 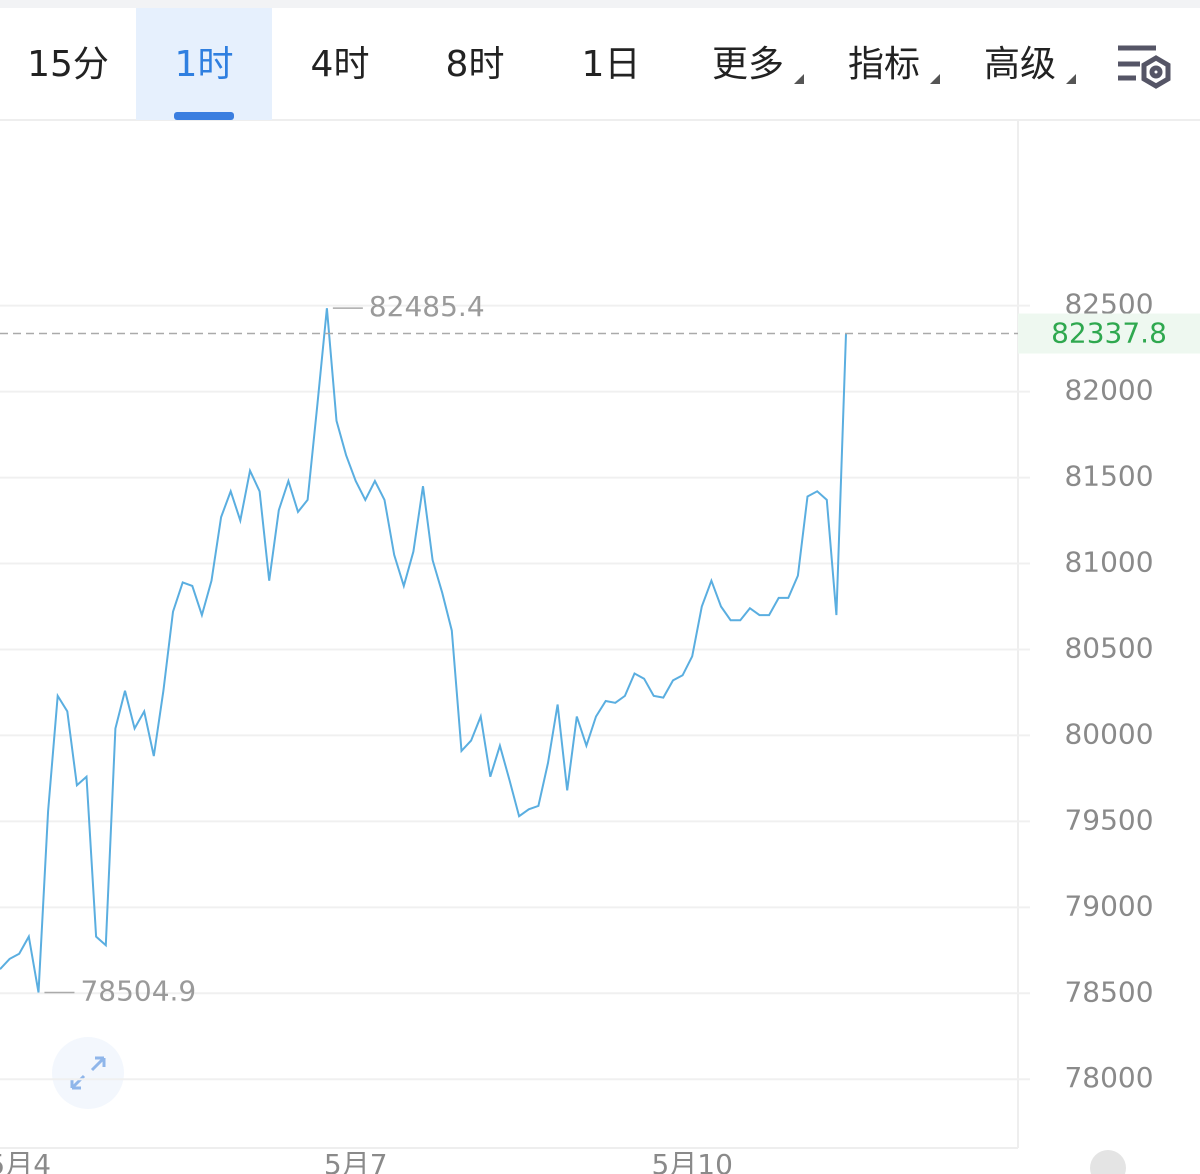 I want to click on tab-label: 1日, so click(x=611, y=64).